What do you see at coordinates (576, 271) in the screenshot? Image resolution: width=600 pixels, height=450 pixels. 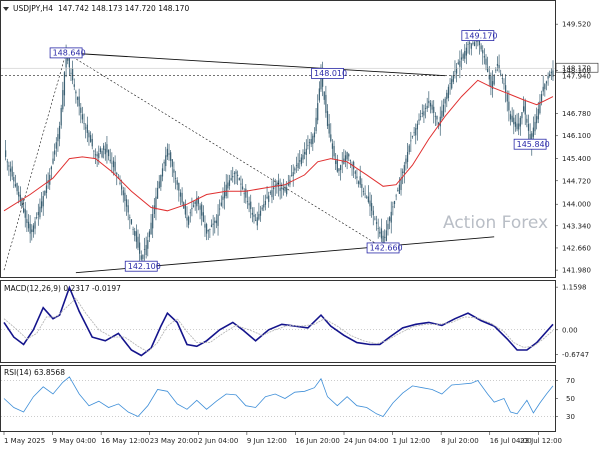 I see `y-tick-label: 141.980` at bounding box center [576, 271].